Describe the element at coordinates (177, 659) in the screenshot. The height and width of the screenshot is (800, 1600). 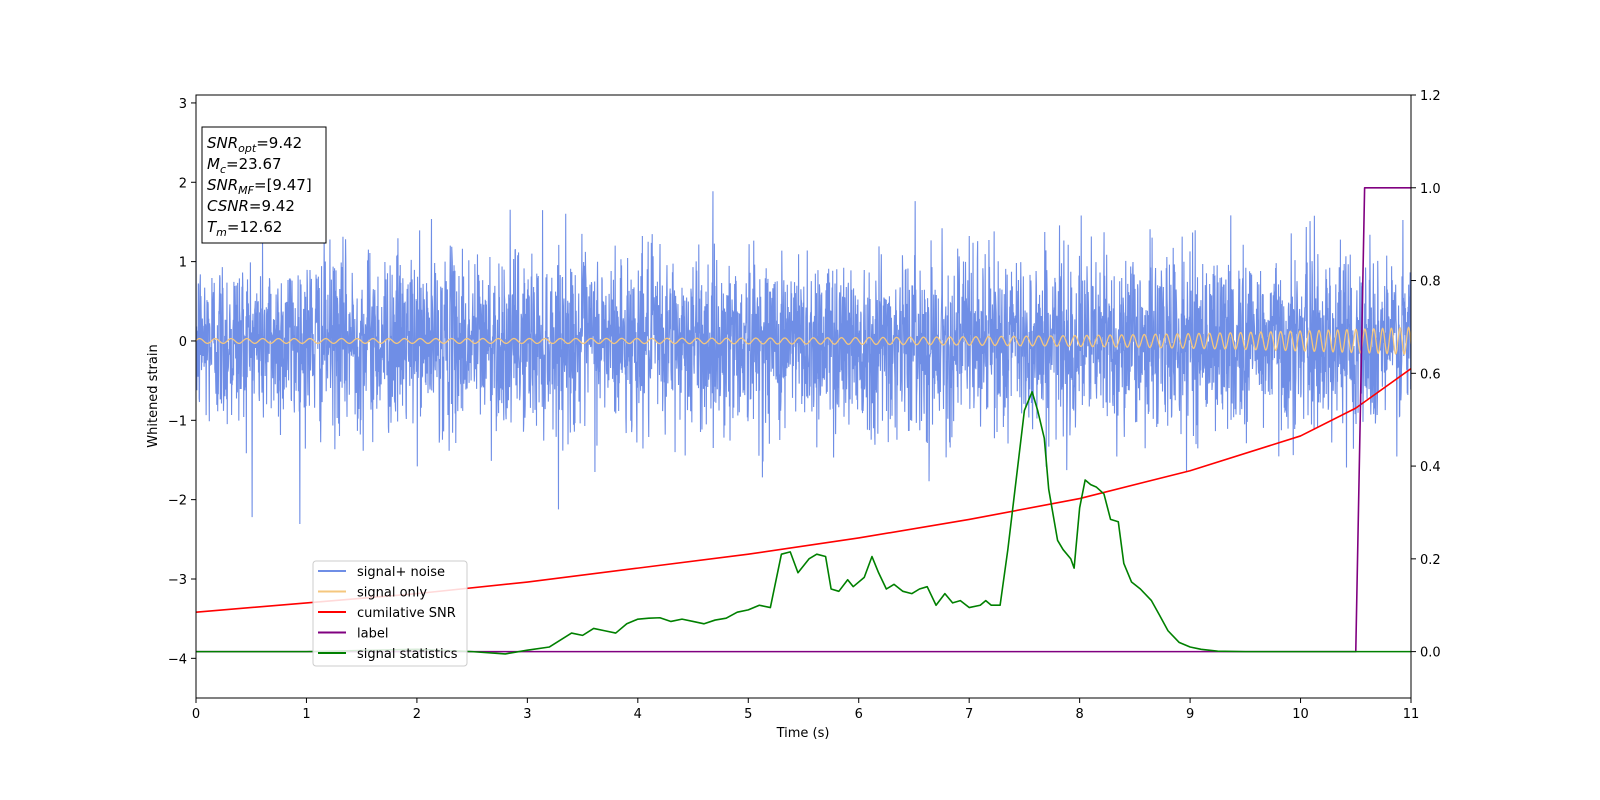
I see `y-tick-label: −4` at that location.